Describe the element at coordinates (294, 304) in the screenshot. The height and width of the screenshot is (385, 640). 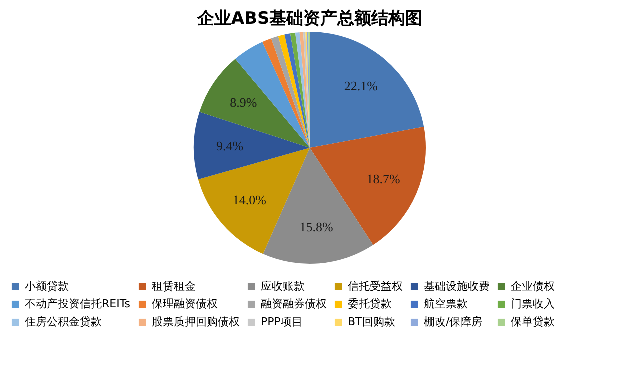
I see `legend-label: 融资融券债权` at that location.